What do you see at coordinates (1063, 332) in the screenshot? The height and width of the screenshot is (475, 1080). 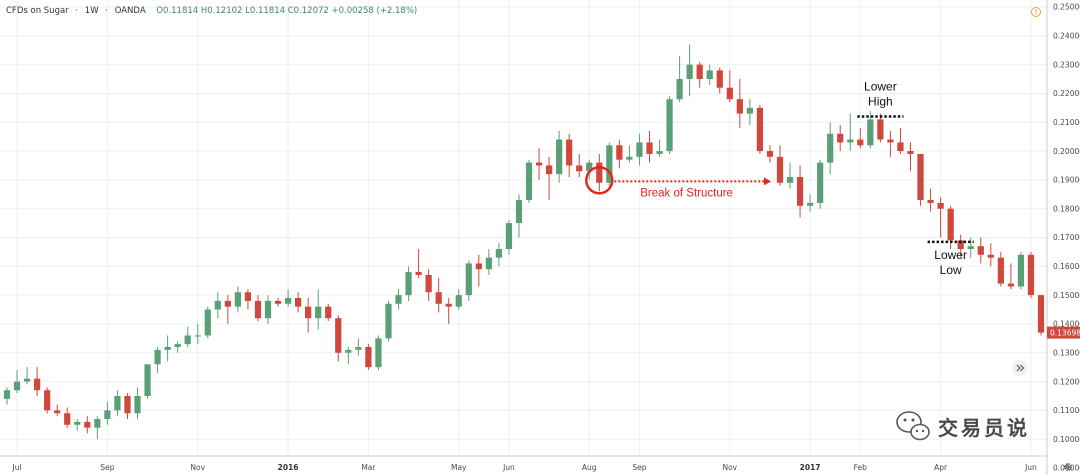 I see `last-price-tag` at bounding box center [1063, 332].